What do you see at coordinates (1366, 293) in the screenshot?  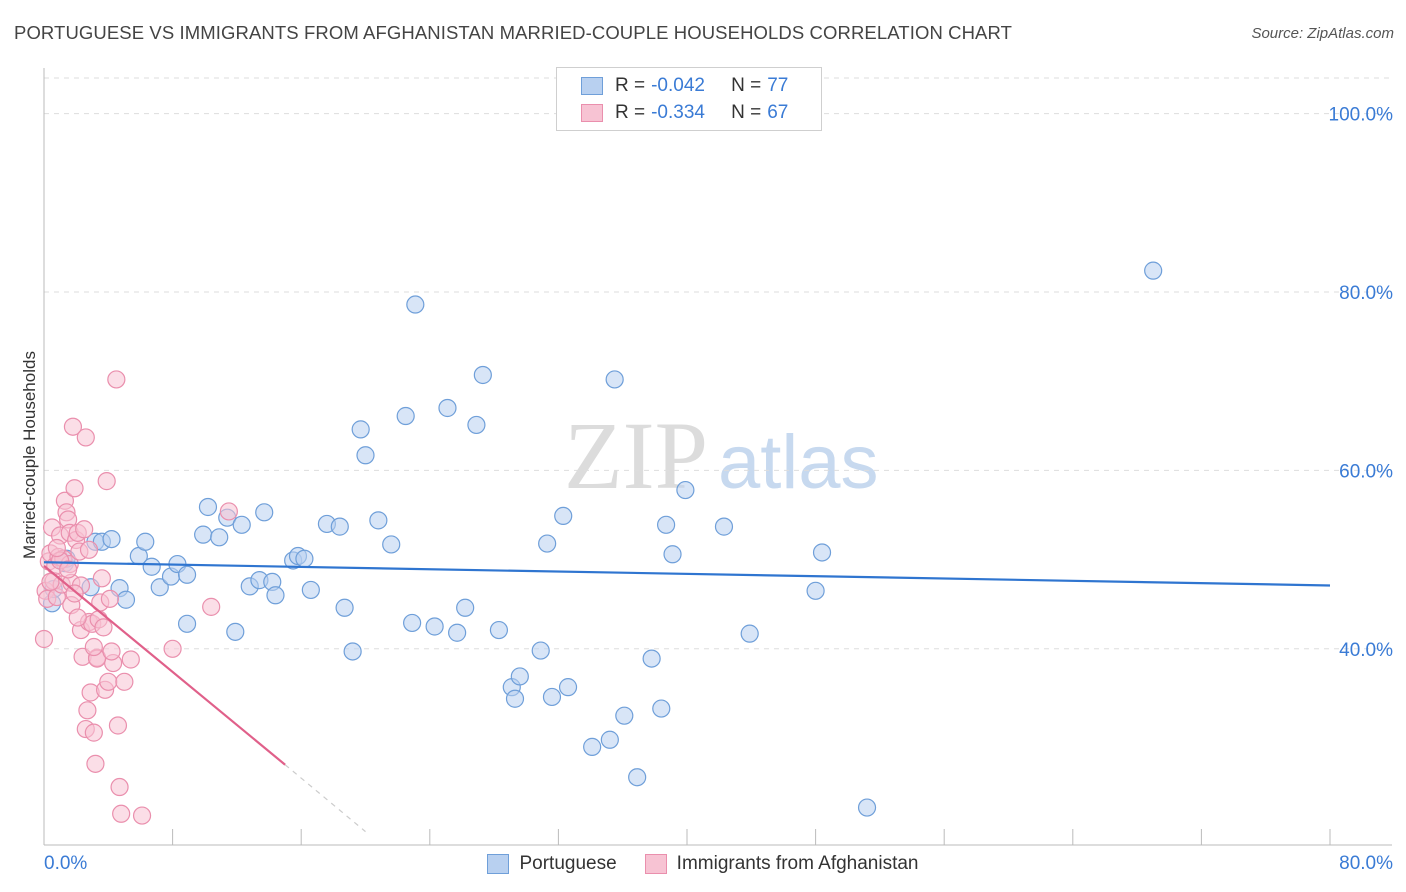 I see `y-tick-label: 80.0%` at bounding box center [1366, 293].